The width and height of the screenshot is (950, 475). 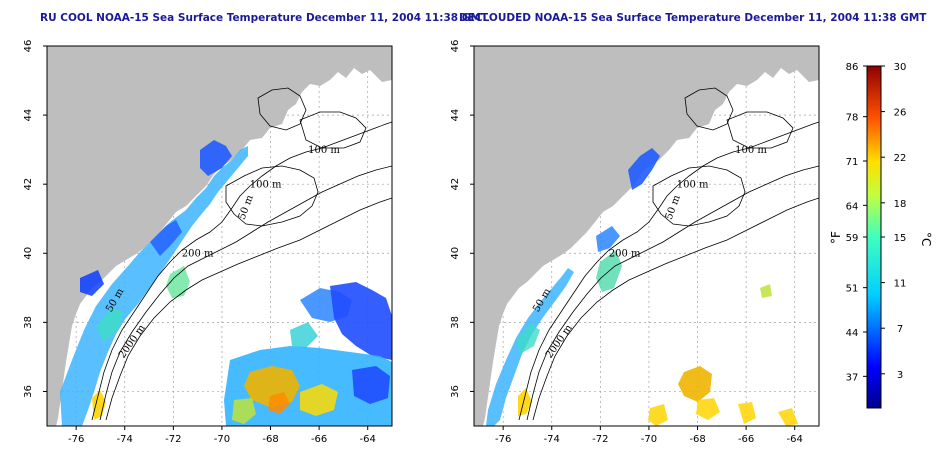 What do you see at coordinates (455, 322) in the screenshot?
I see `right-lat-tick-label: 38` at bounding box center [455, 322].